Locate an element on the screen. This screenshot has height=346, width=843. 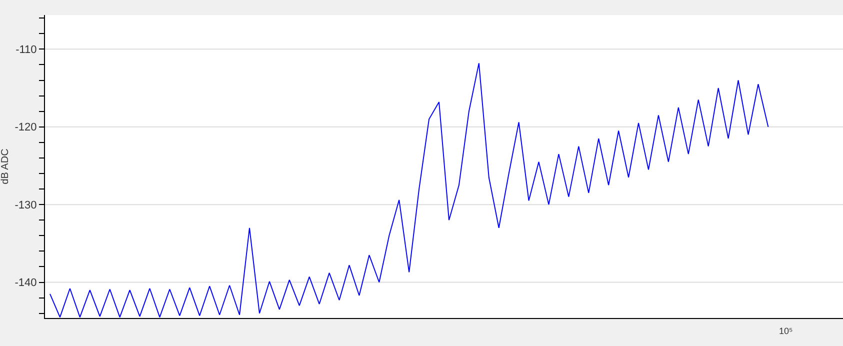
y-tick-label: -120 is located at coordinates (25, 128).